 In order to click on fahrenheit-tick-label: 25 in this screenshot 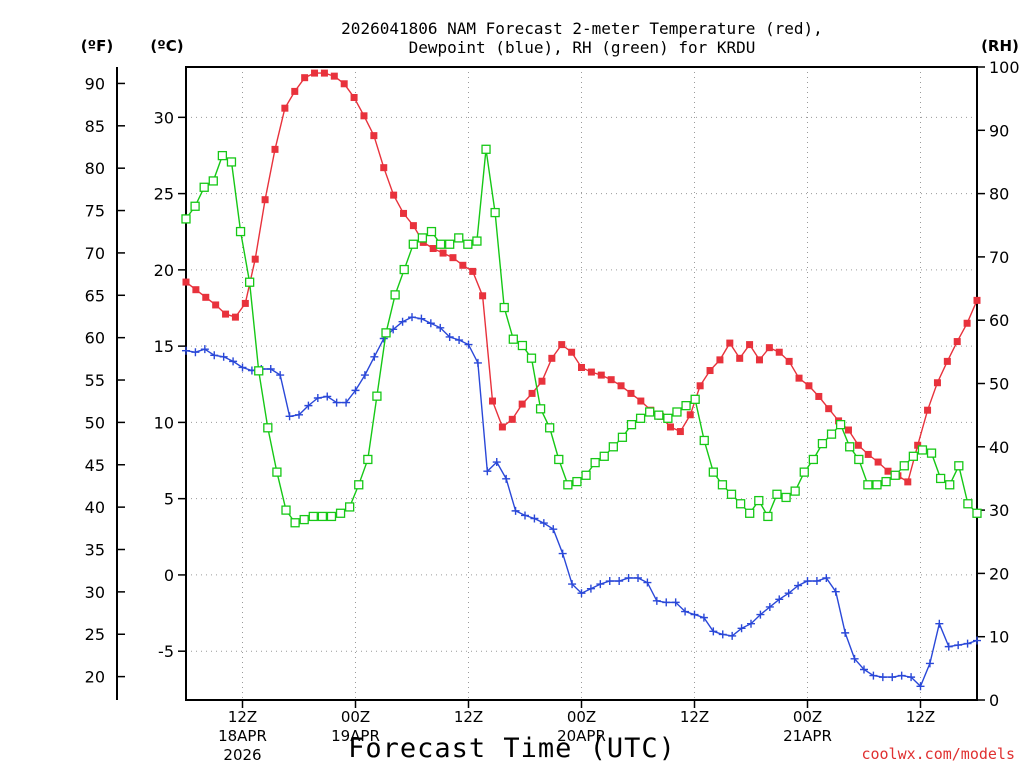, I will do `click(95, 634)`.